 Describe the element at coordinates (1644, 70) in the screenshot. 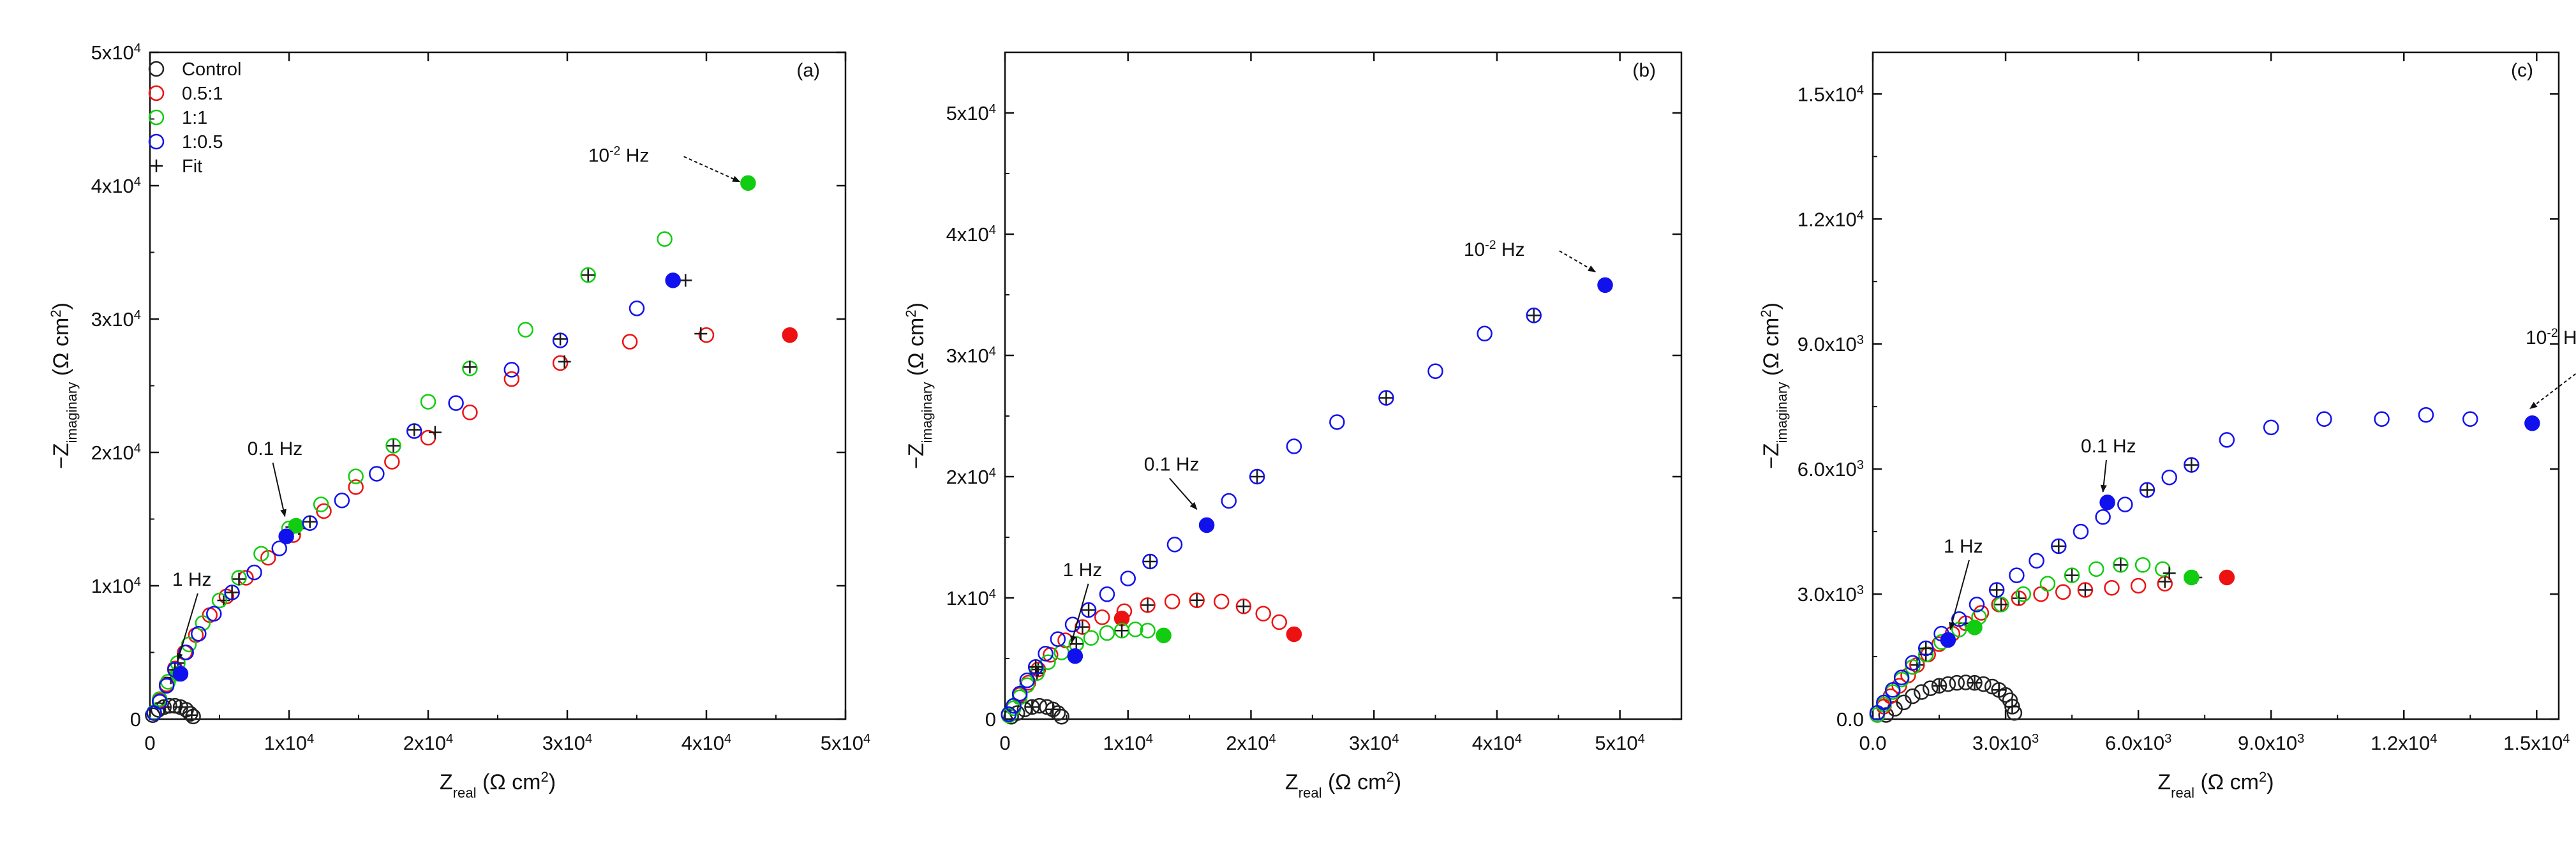

I see `panel-label: (b)` at that location.